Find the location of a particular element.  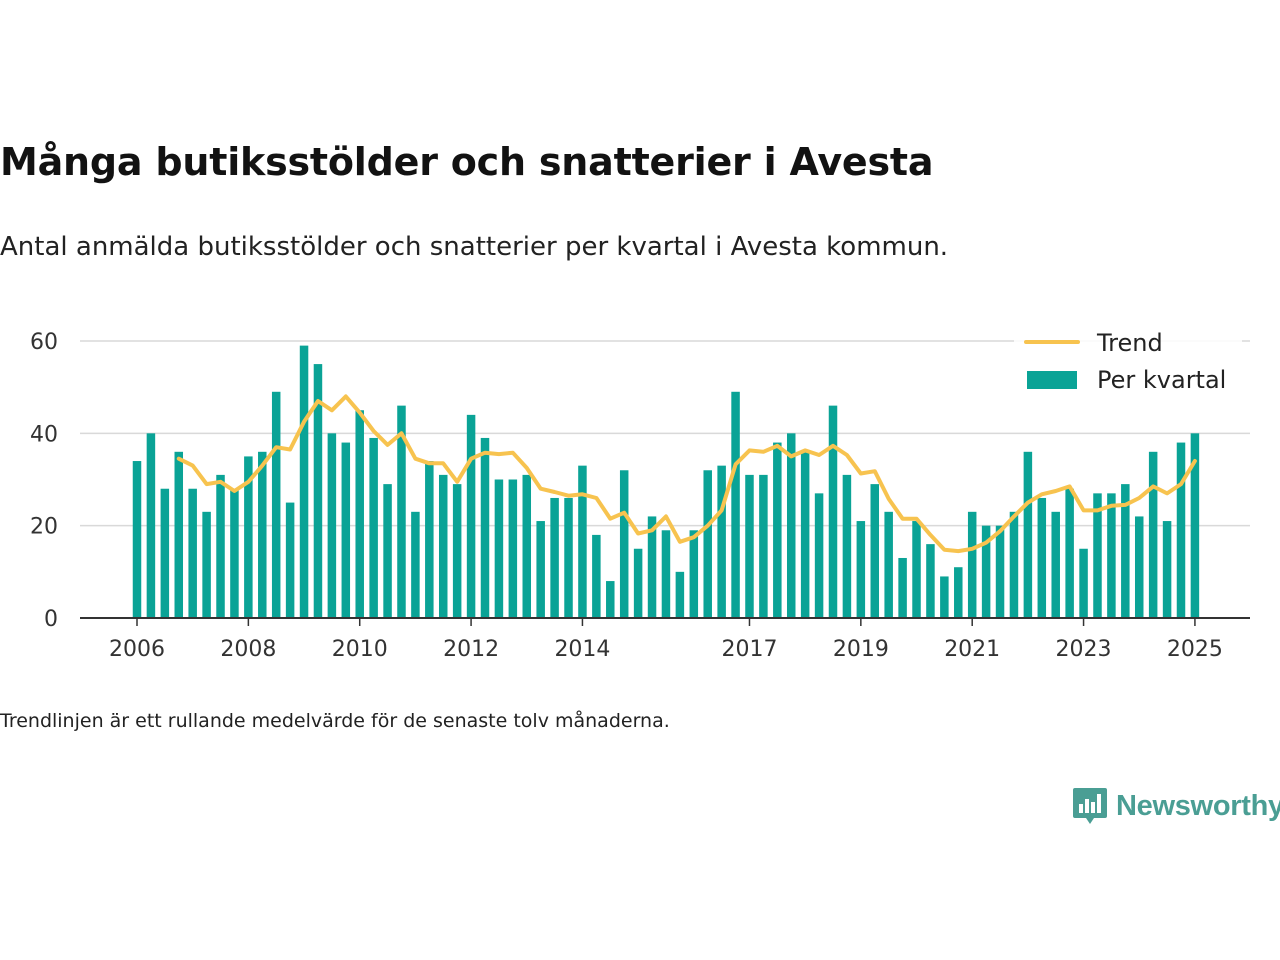

y-axis-ticks: 0 20 40 60 is located at coordinates (44, 481).